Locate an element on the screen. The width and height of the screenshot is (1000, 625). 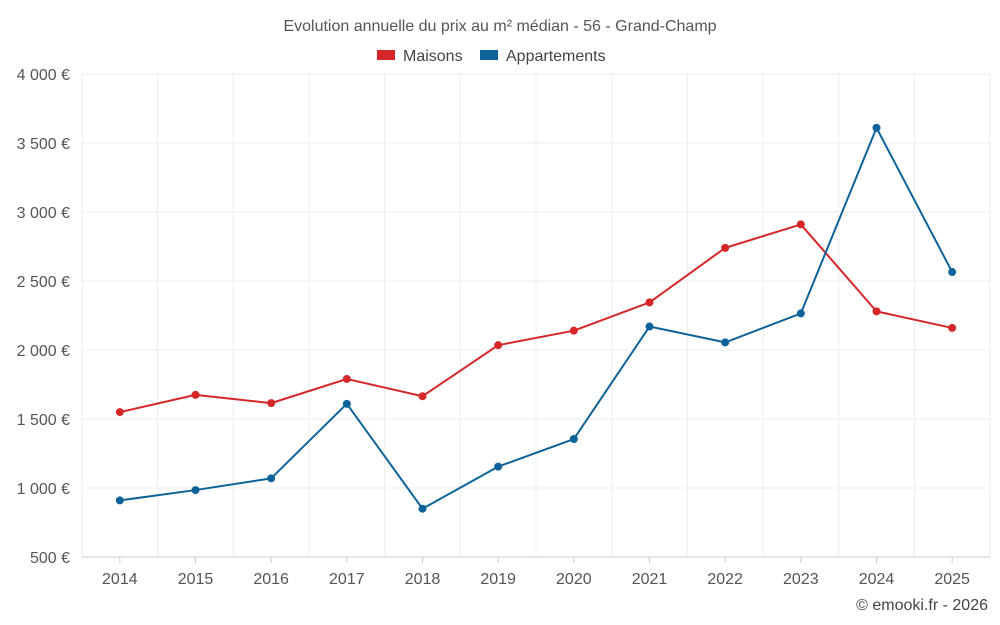
data-point-appartements-2024 is located at coordinates (876, 127).